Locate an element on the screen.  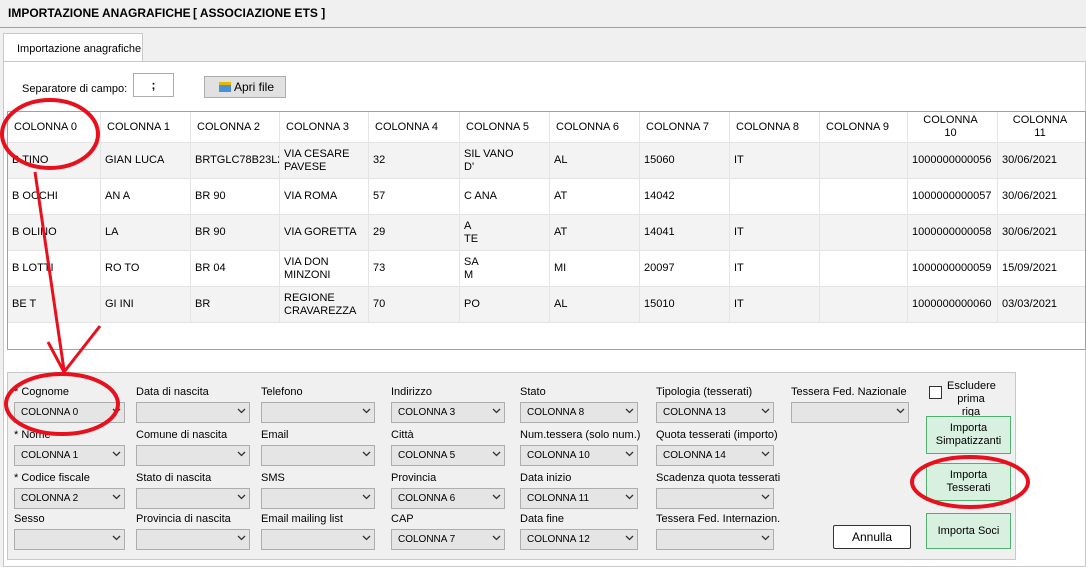
table-cell: AL is located at coordinates (595, 305).